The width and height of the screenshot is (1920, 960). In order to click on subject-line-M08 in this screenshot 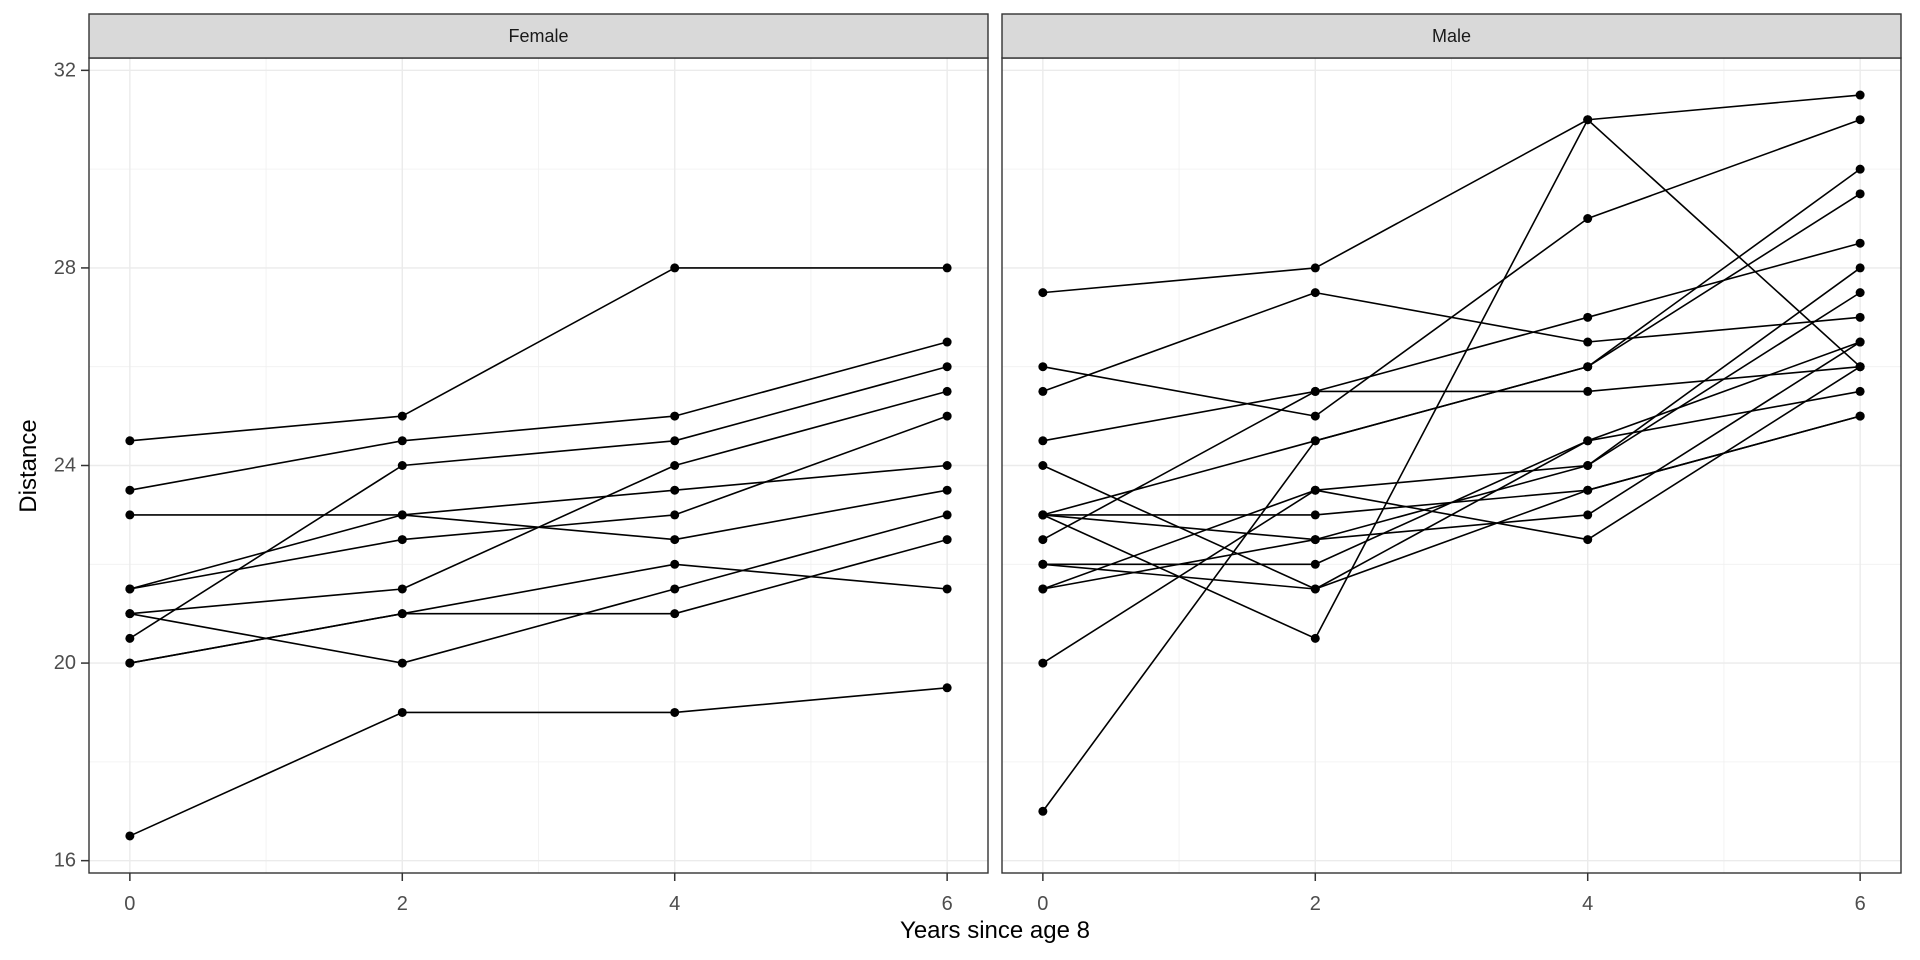, I will do `click(1451, 490)`.